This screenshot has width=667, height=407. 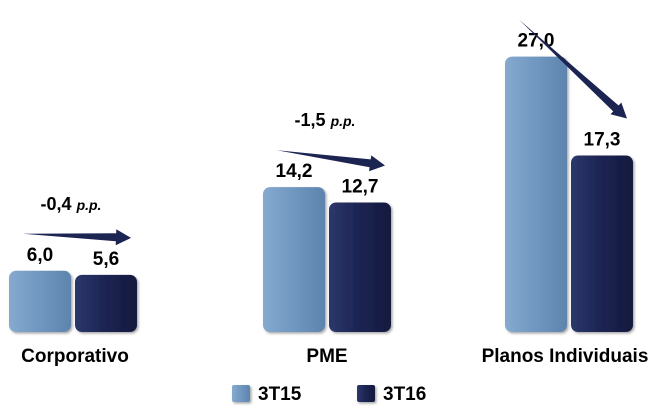 What do you see at coordinates (536, 41) in the screenshot?
I see `data-label: 27,0` at bounding box center [536, 41].